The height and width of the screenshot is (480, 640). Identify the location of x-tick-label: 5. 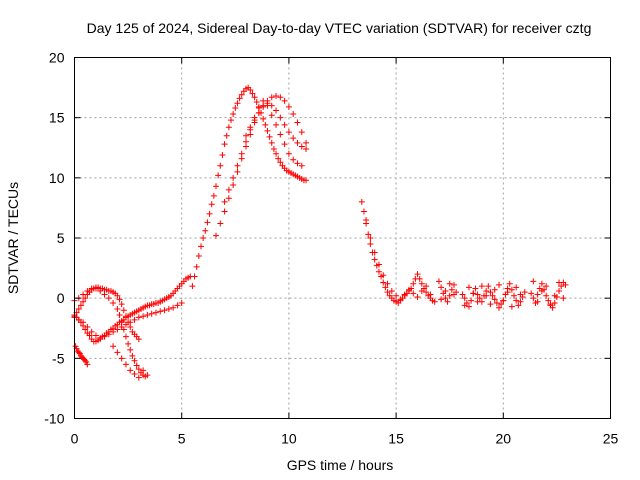
(182, 439).